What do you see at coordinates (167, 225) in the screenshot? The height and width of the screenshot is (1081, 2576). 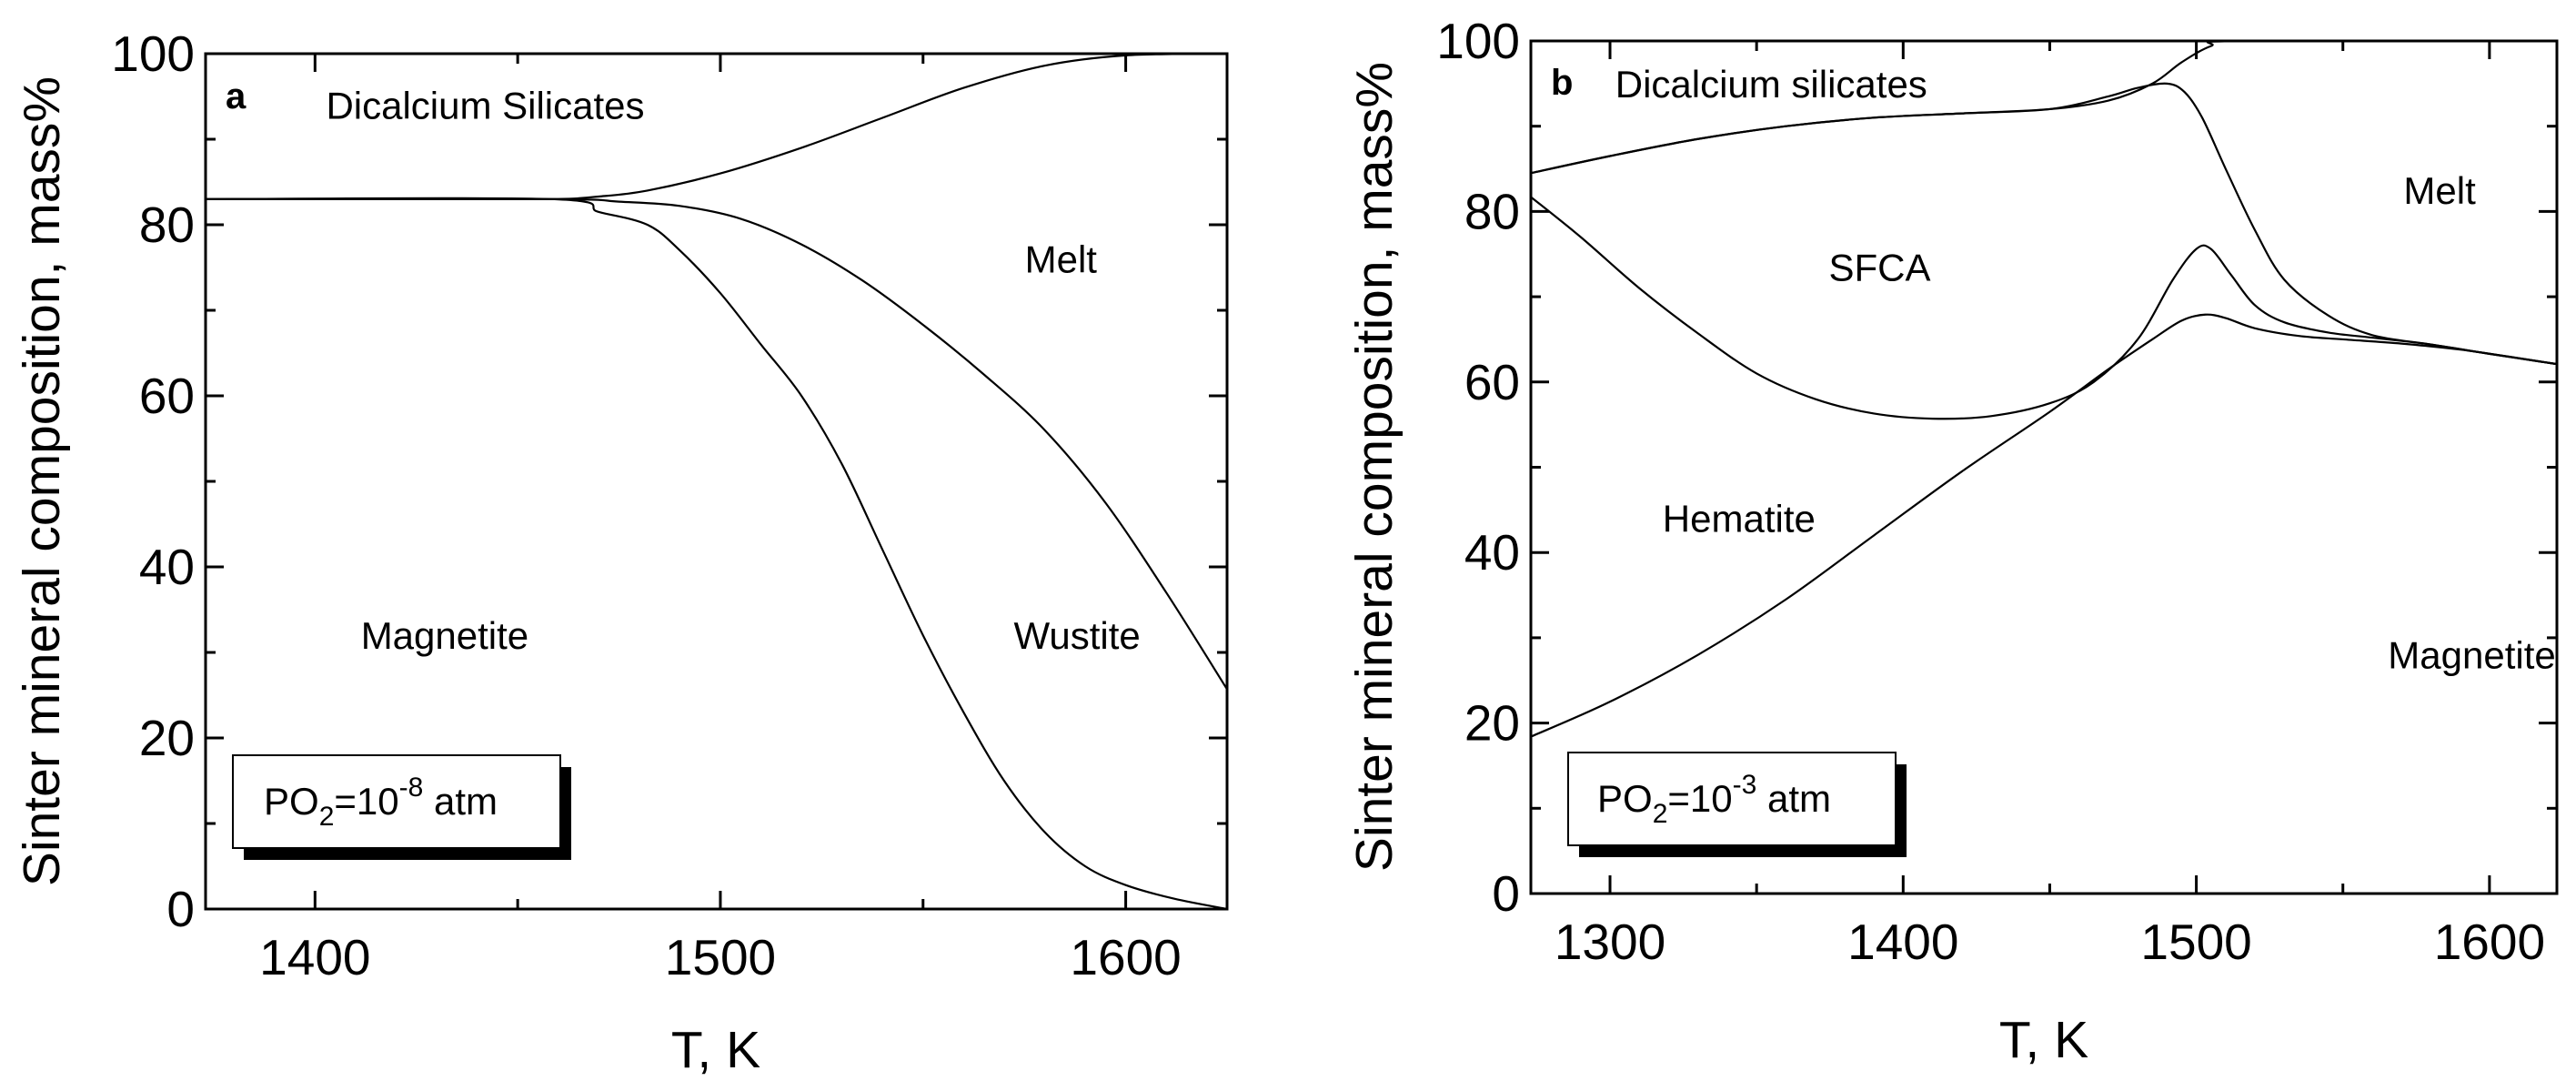 I see `panel-a-y-tick-label: 80` at bounding box center [167, 225].